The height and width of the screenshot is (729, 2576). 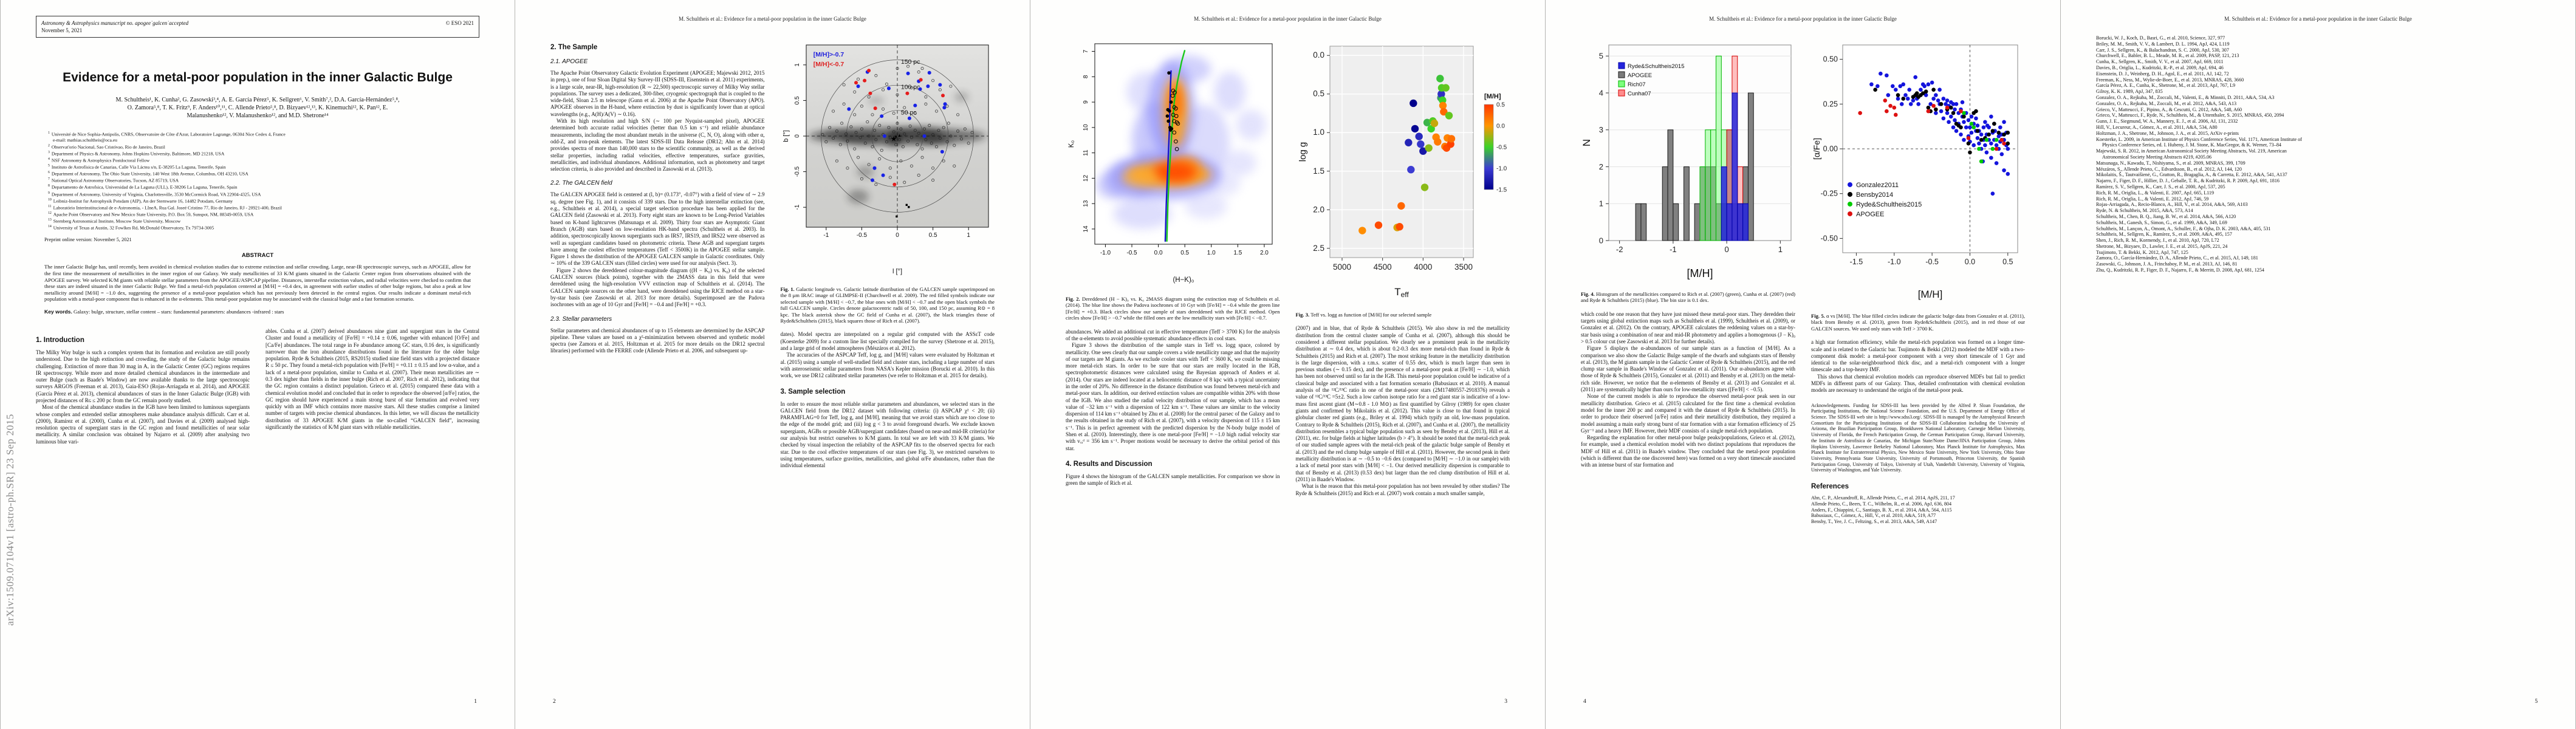 What do you see at coordinates (1318, 133) in the screenshot?
I see `svg-text: 1.0` at bounding box center [1318, 133].